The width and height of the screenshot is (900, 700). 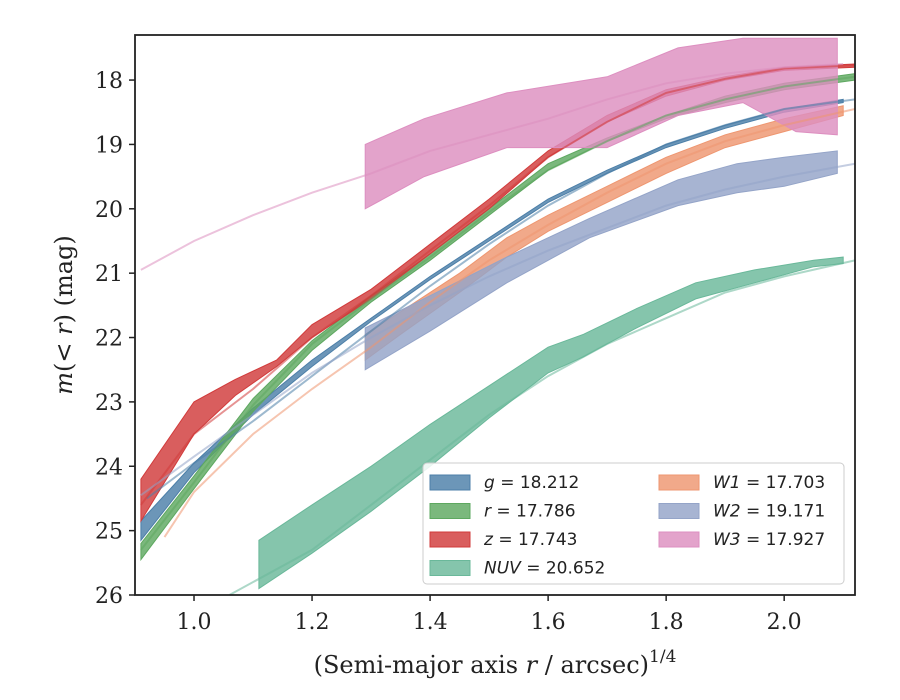 I want to click on y-axis: 18 19 20 21 22 23 24 25 26, so click(x=115, y=339).